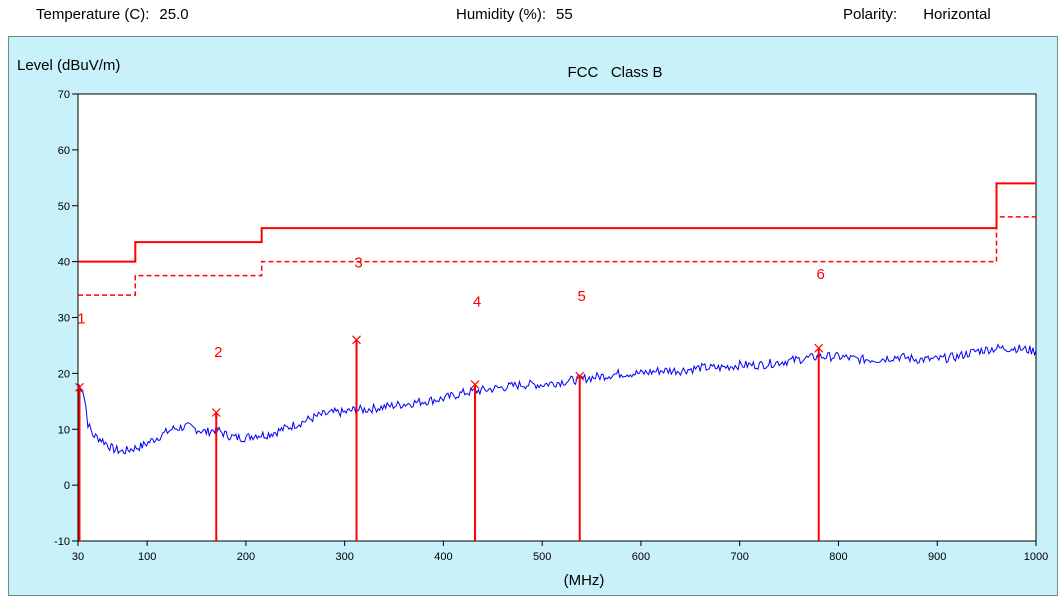 The height and width of the screenshot is (598, 1062). I want to click on humidity-readout: Humidity (%): 55, so click(514, 14).